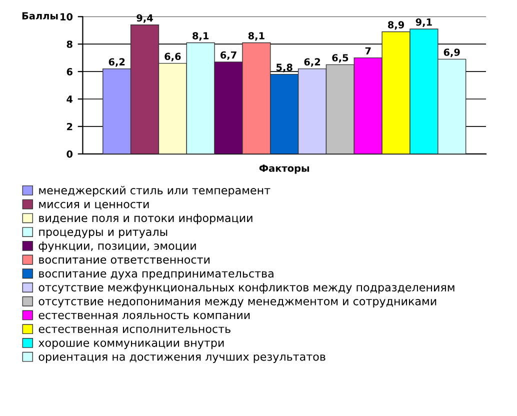  What do you see at coordinates (40, 16) in the screenshot?
I see `y-axis-title: Баллы` at bounding box center [40, 16].